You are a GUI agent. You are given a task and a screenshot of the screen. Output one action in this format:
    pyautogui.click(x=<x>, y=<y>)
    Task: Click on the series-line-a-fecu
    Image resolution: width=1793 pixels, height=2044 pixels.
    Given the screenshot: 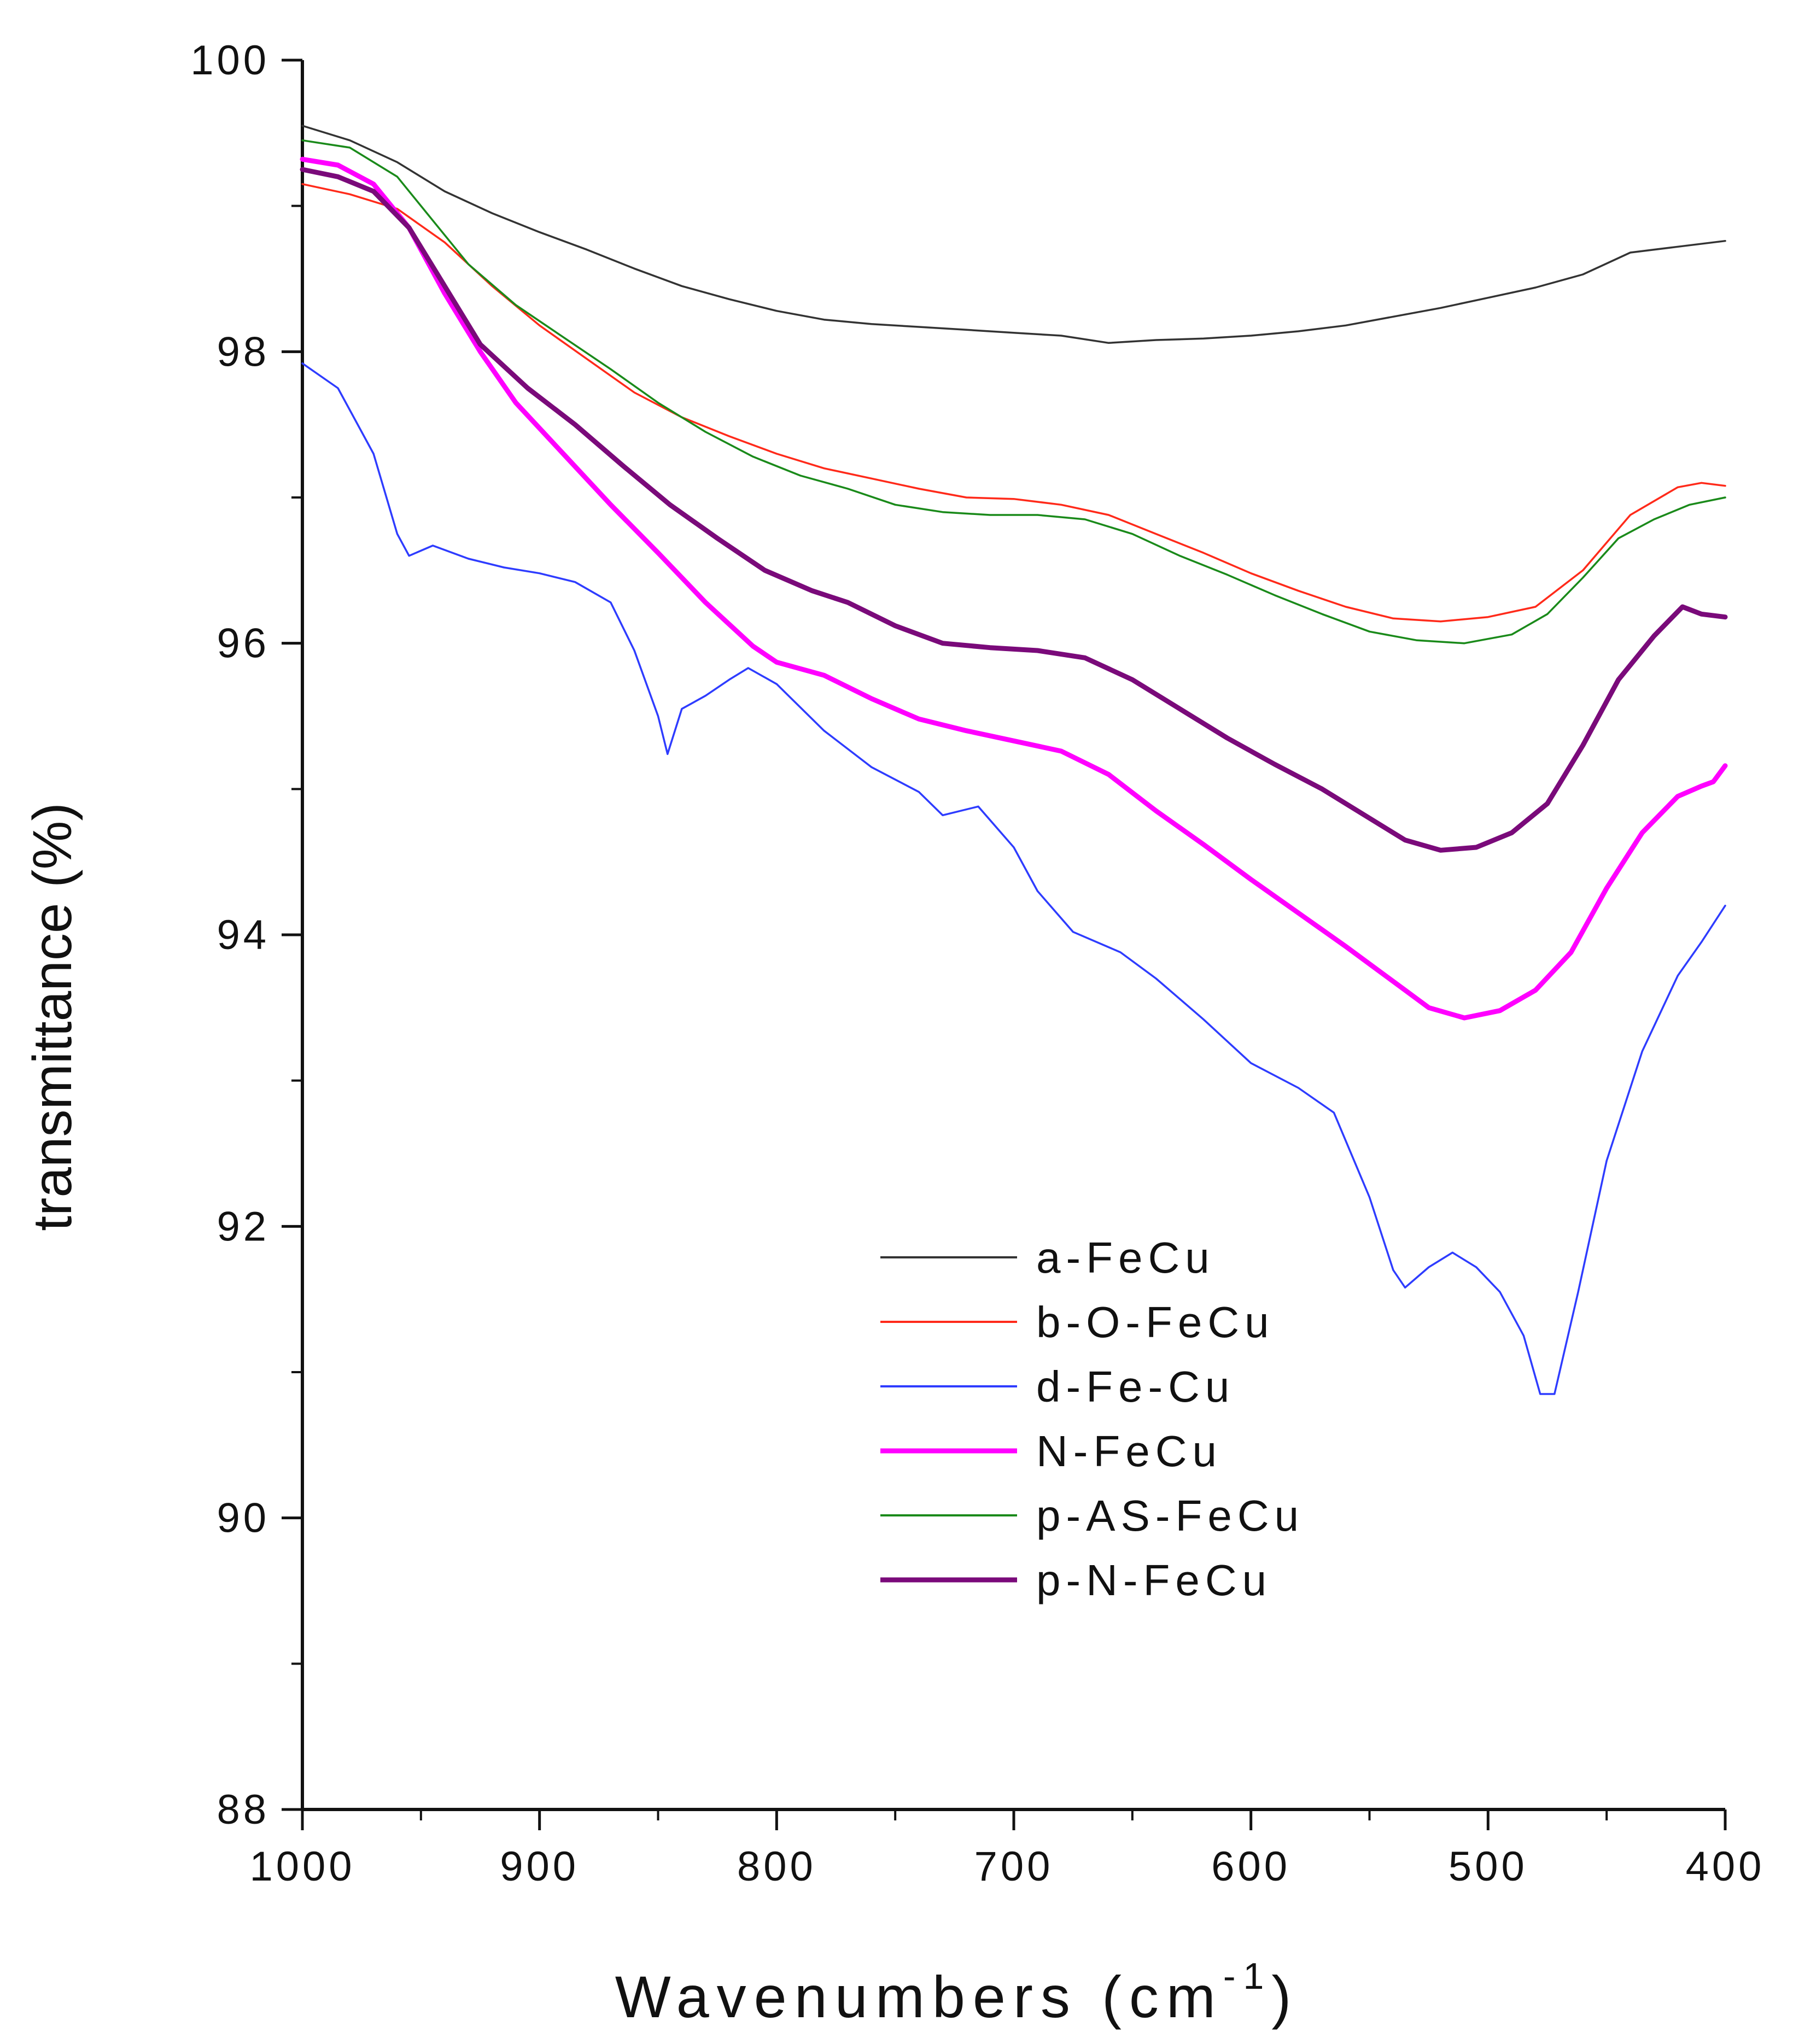 What is the action you would take?
    pyautogui.click(x=1013, y=234)
    